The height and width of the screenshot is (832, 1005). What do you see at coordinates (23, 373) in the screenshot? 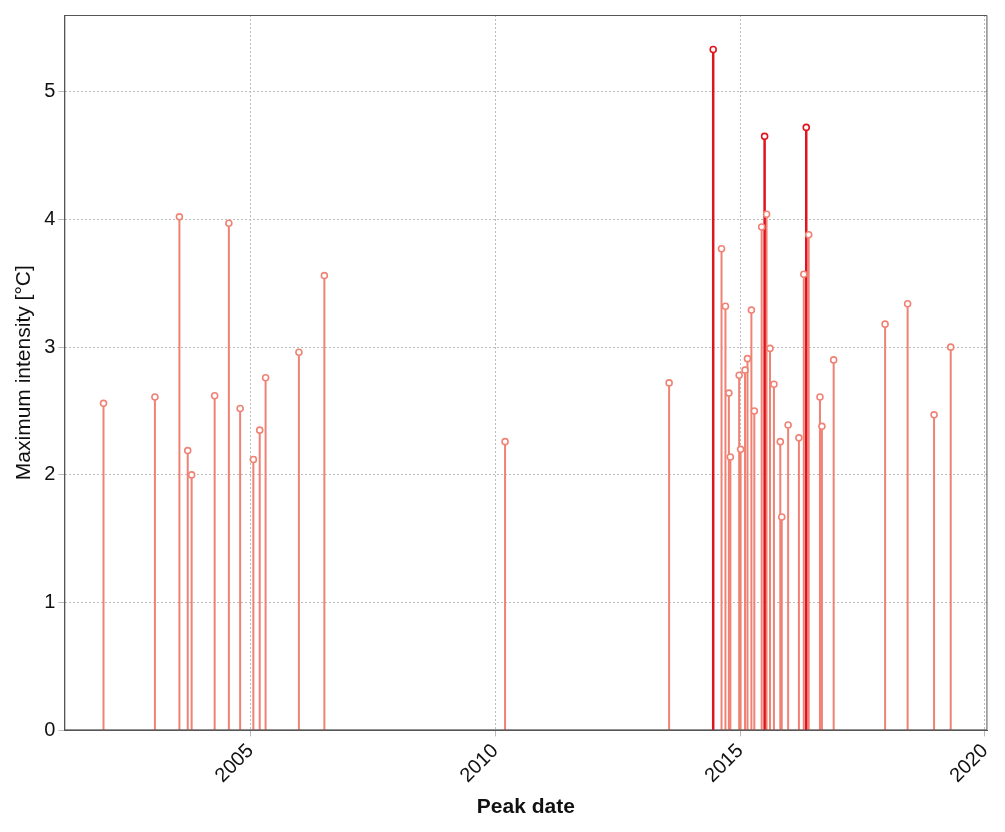
I see `y-axis-title: Maximum intensity [°C]` at bounding box center [23, 373].